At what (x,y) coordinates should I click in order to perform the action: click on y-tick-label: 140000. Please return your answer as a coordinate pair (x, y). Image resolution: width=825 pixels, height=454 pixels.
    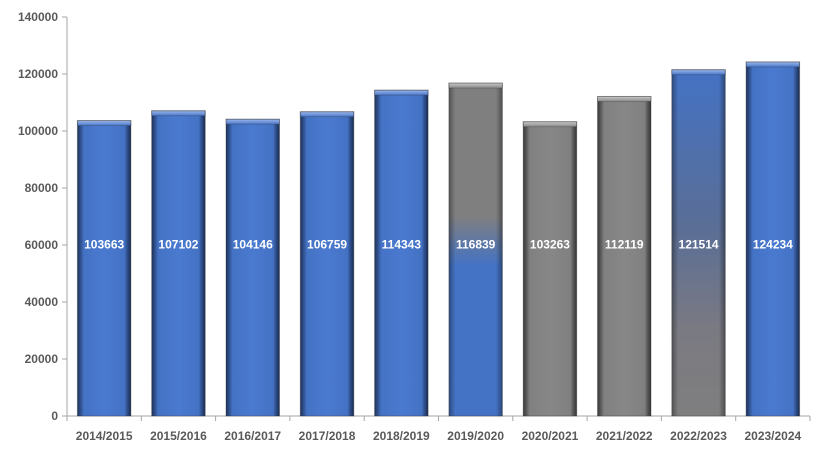
    Looking at the image, I should click on (38, 17).